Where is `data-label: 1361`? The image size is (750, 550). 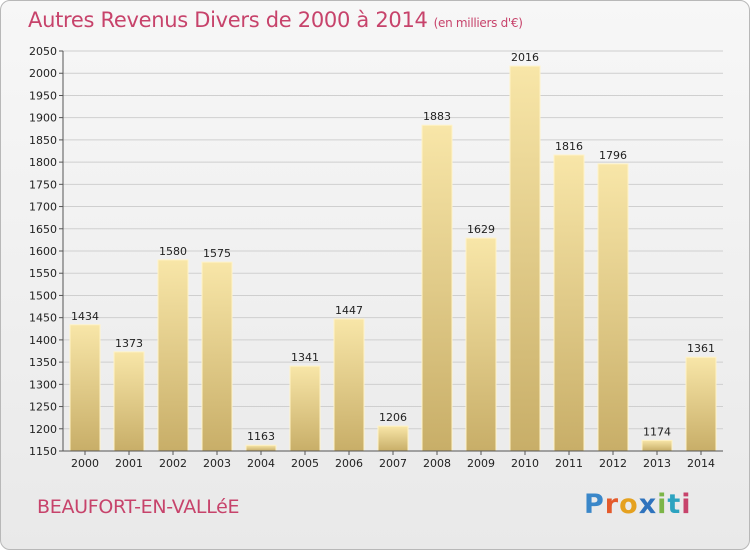 data-label: 1361 is located at coordinates (701, 348).